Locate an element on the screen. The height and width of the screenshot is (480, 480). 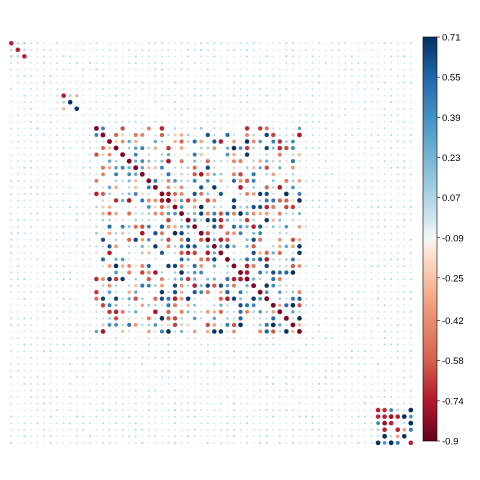
cell-r50-c5 is located at coordinates (44, 370).